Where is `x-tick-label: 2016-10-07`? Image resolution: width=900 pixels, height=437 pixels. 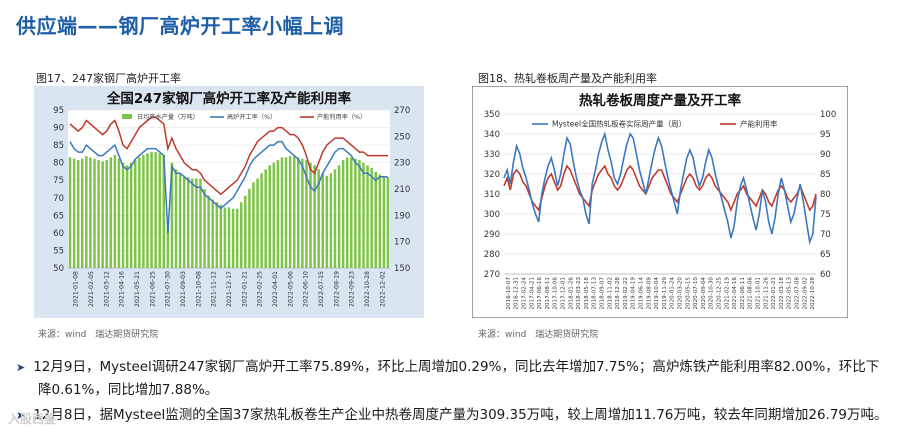 x-tick-label: 2016-10-07 is located at coordinates (509, 293).